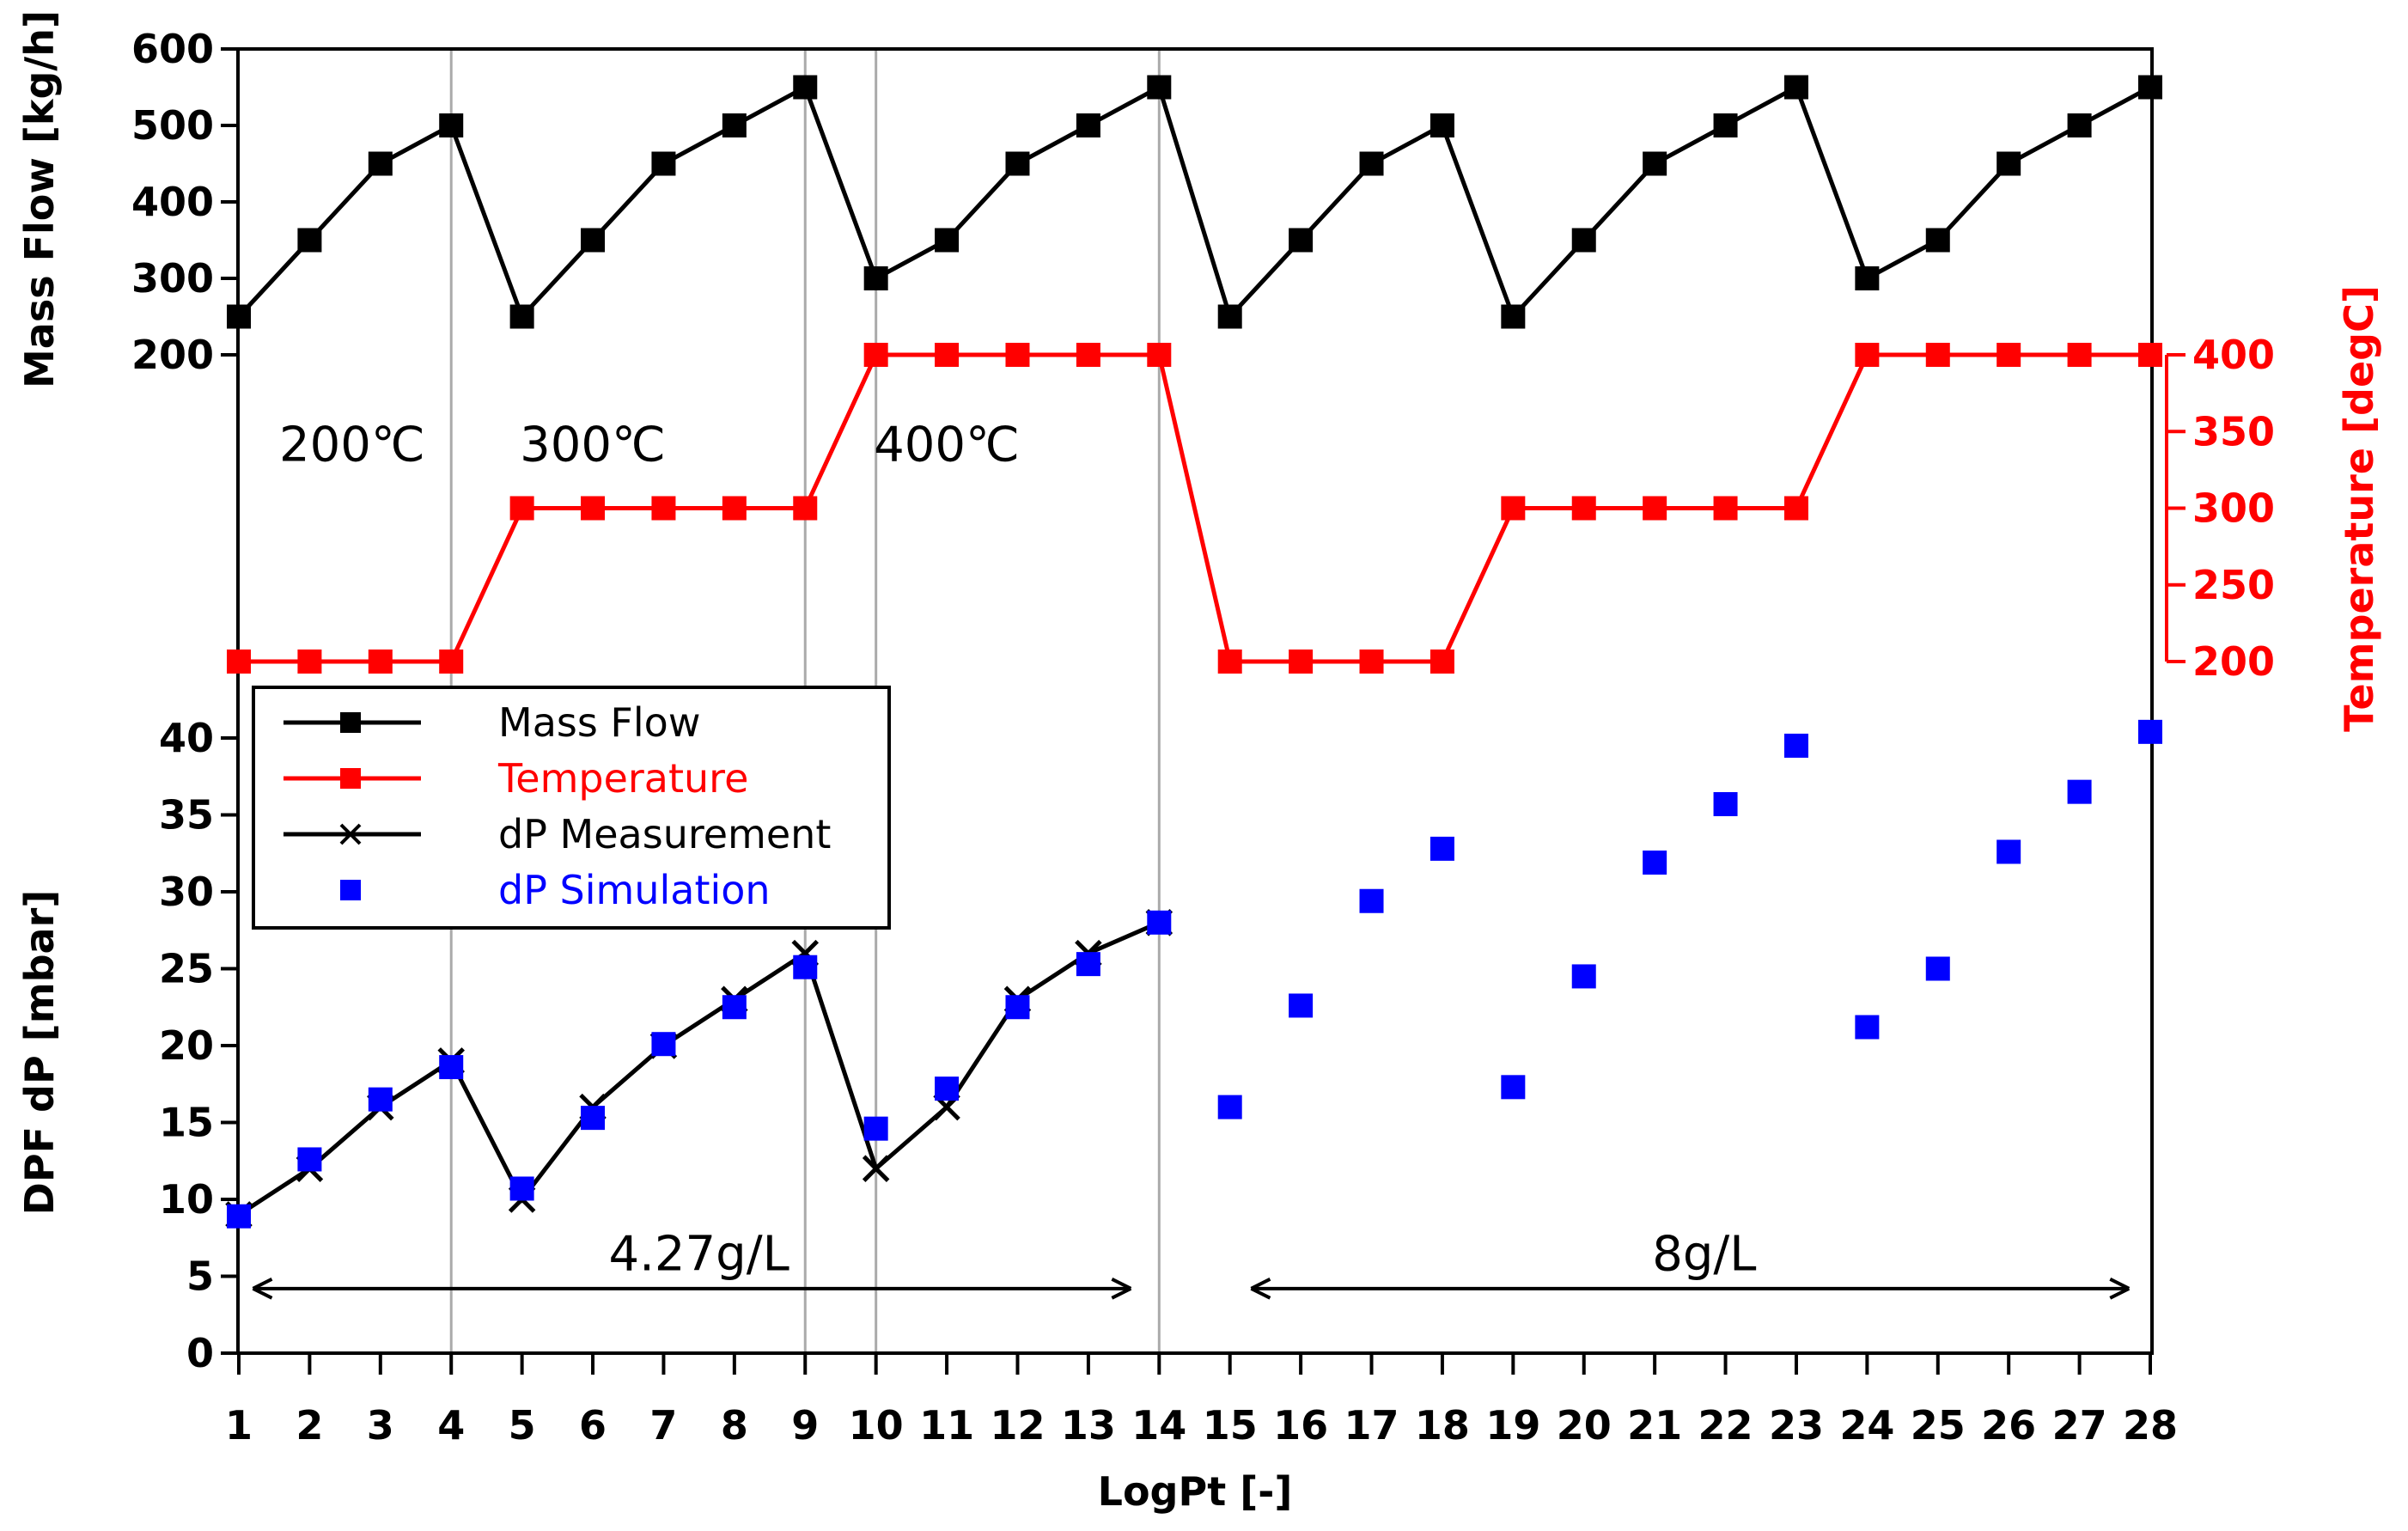 The height and width of the screenshot is (1531, 2408). I want to click on legend-item-temperature: Temperature, so click(515, 779).